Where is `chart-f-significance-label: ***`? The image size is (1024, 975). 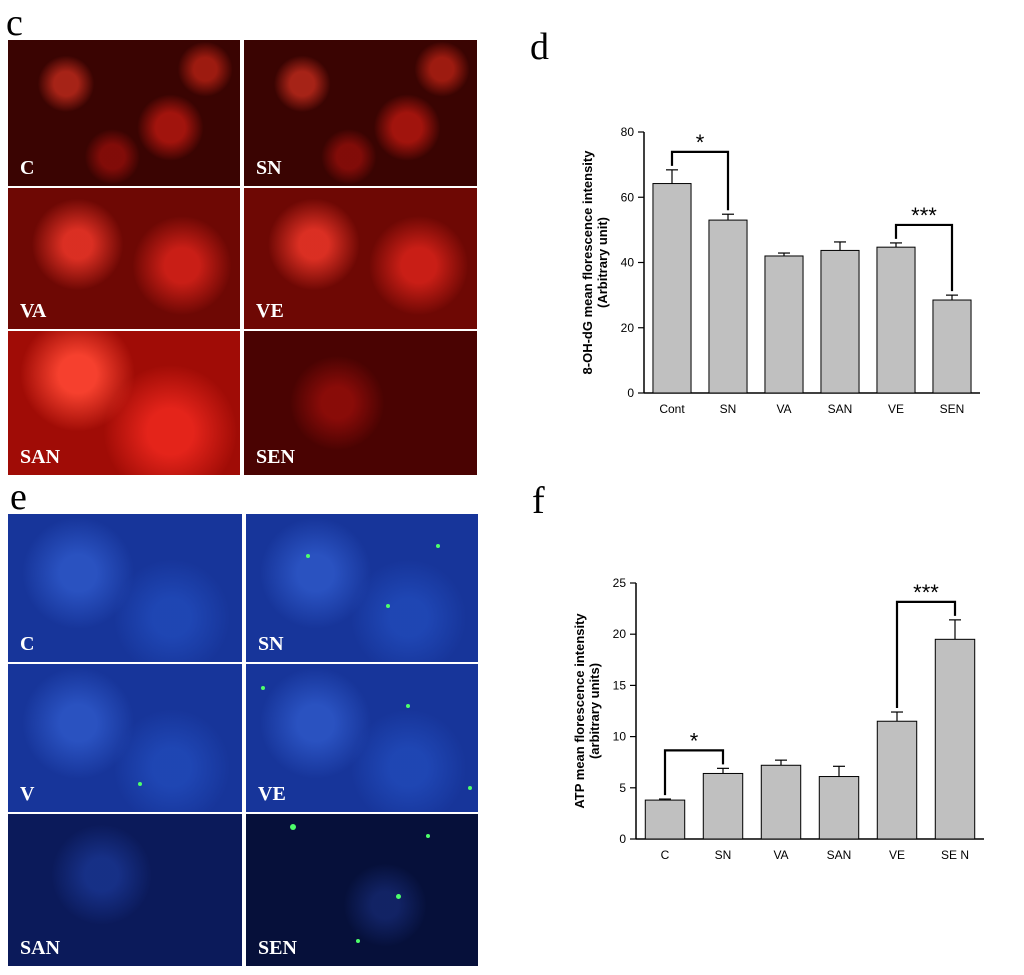 chart-f-significance-label: *** is located at coordinates (926, 592).